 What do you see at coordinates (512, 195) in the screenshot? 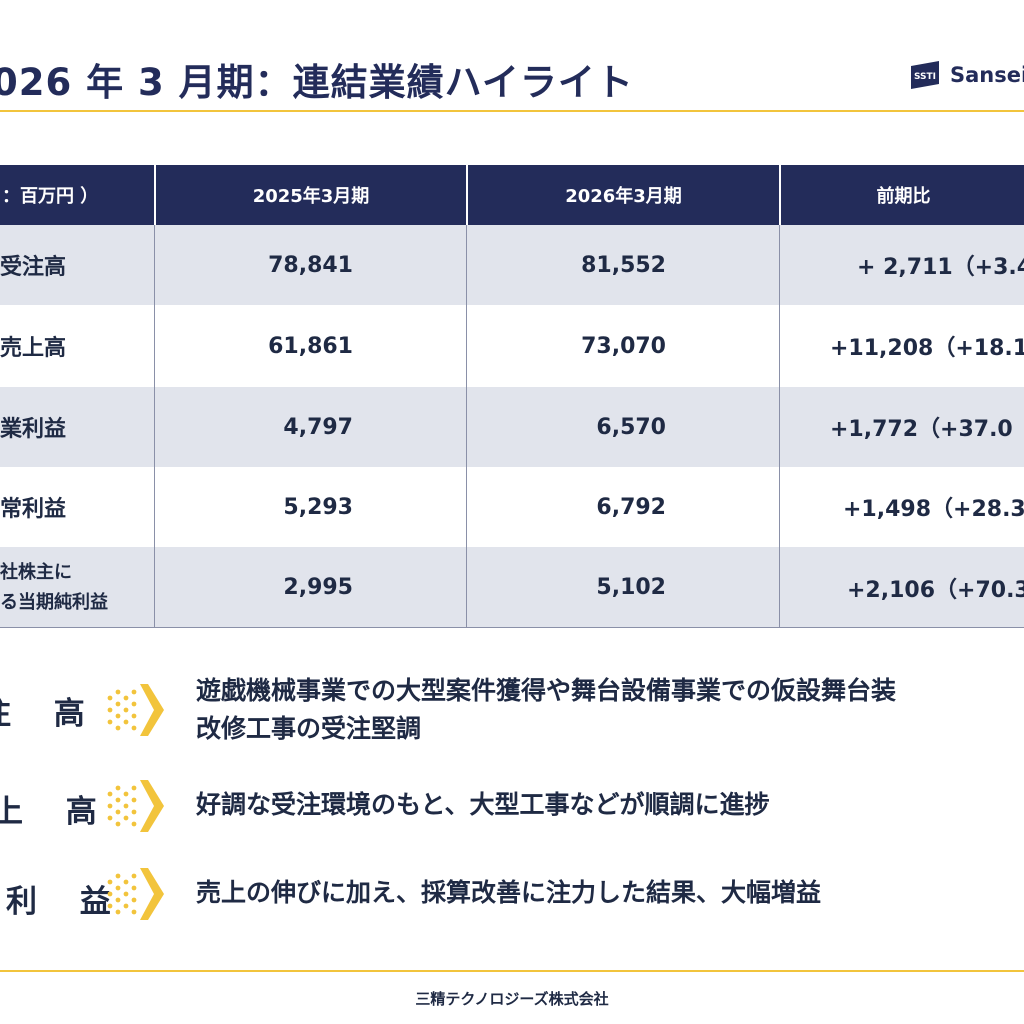
I see `table-header-row: ：百万円 ） 2025年3月期 2026年3月期 前期比` at bounding box center [512, 195].